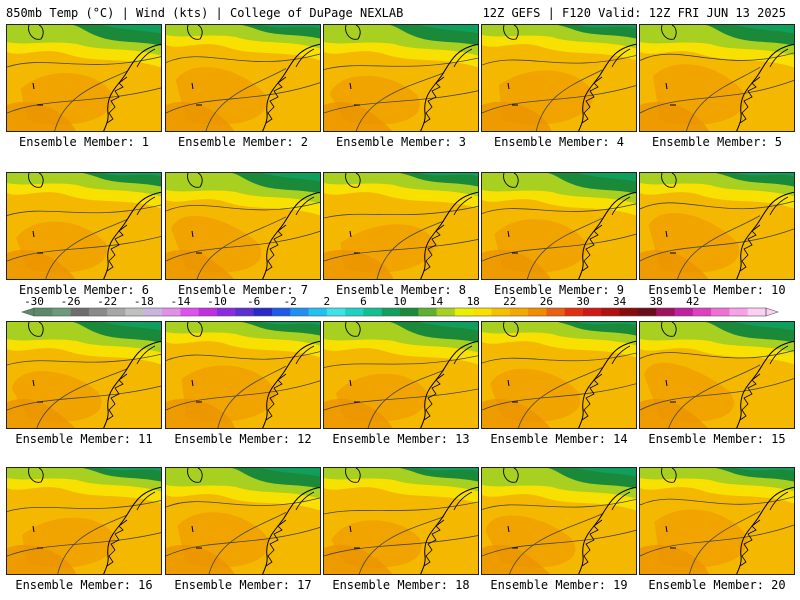  I want to click on ensemble-member-label: Ensemble Member: 1, so click(84, 142).